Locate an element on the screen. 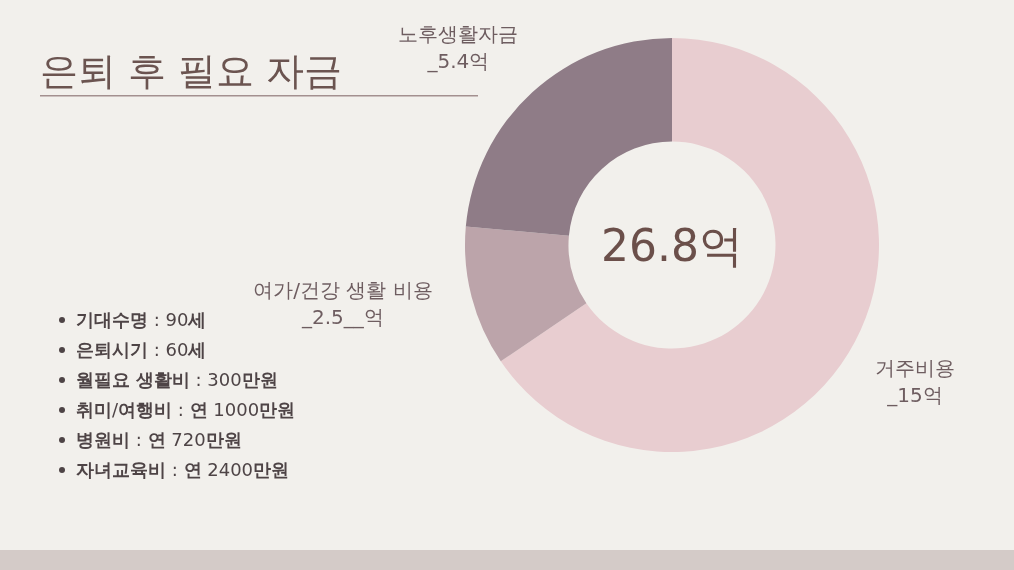 This screenshot has width=1014, height=570. text: 은퇴 후 필요 자금 is located at coordinates (191, 71).